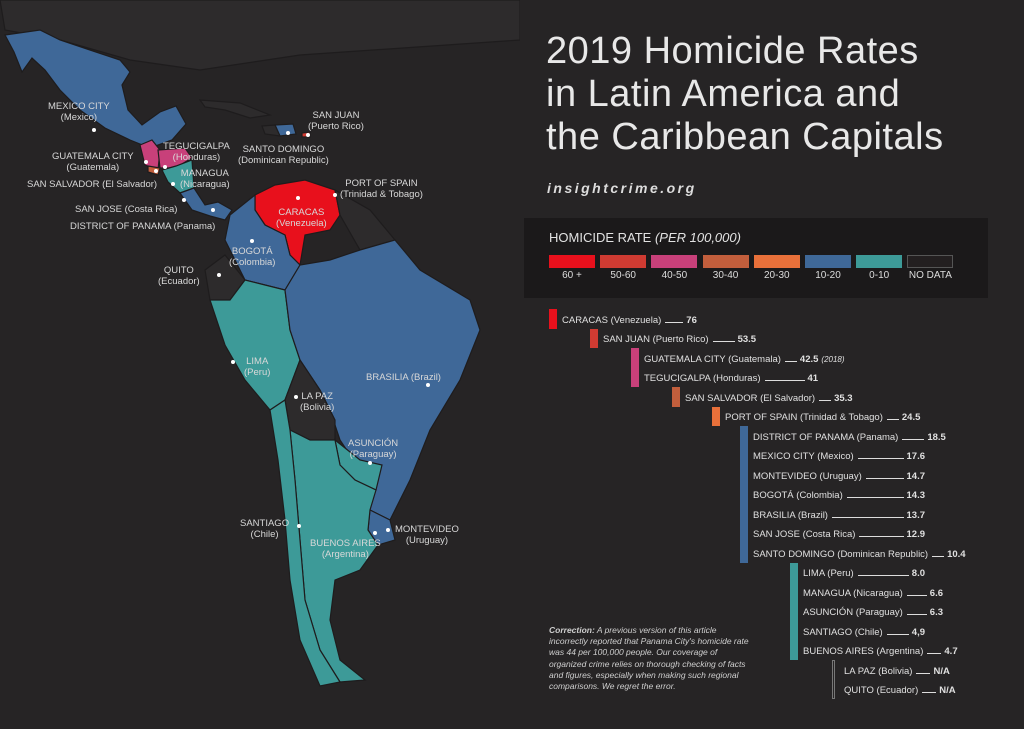 The height and width of the screenshot is (729, 1024). I want to click on ranking-row: MEXICO CITY (Mexico) 17.6, so click(839, 457).